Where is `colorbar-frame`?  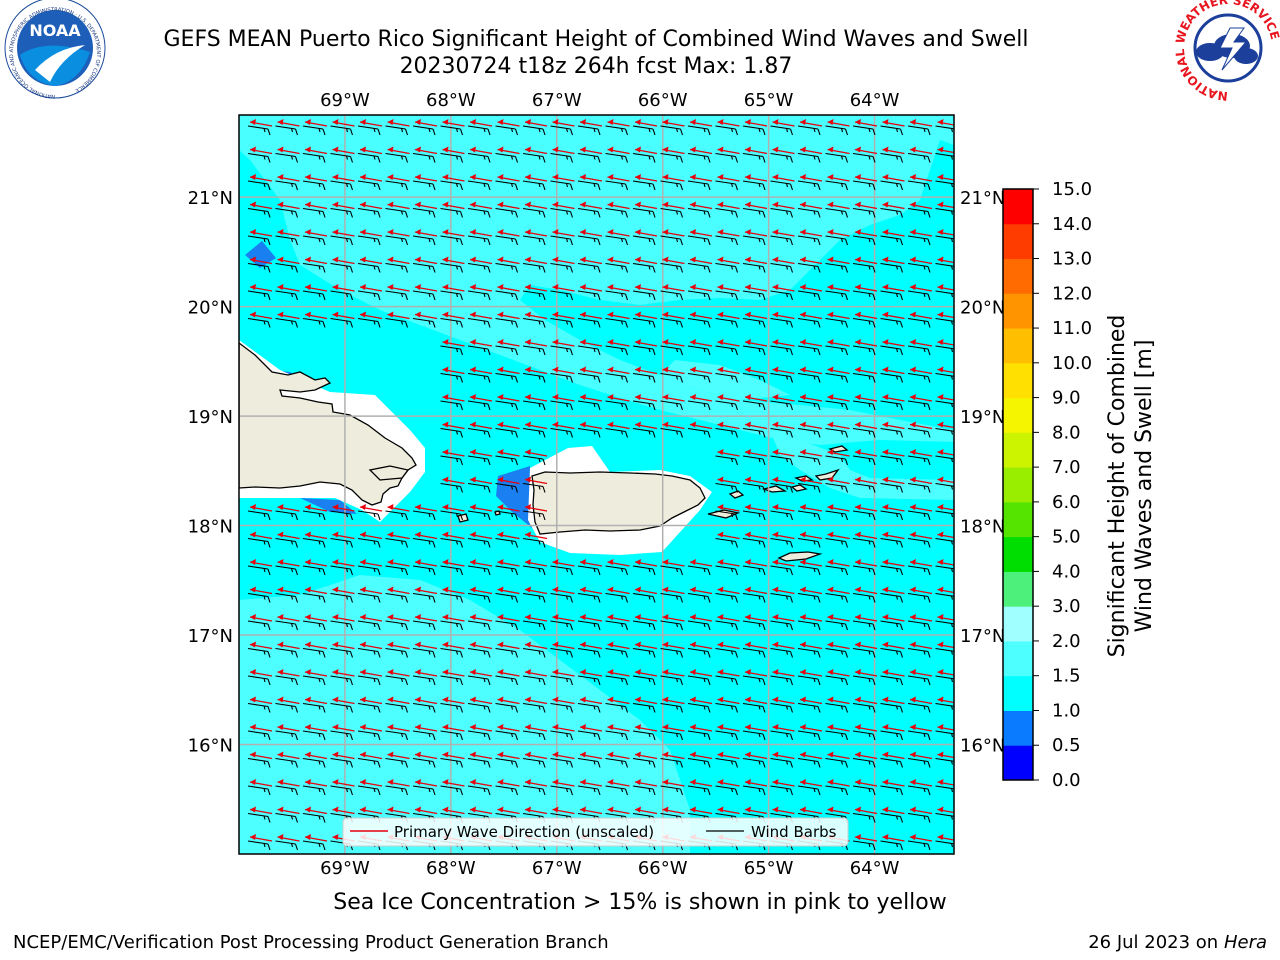
colorbar-frame is located at coordinates (1018, 484).